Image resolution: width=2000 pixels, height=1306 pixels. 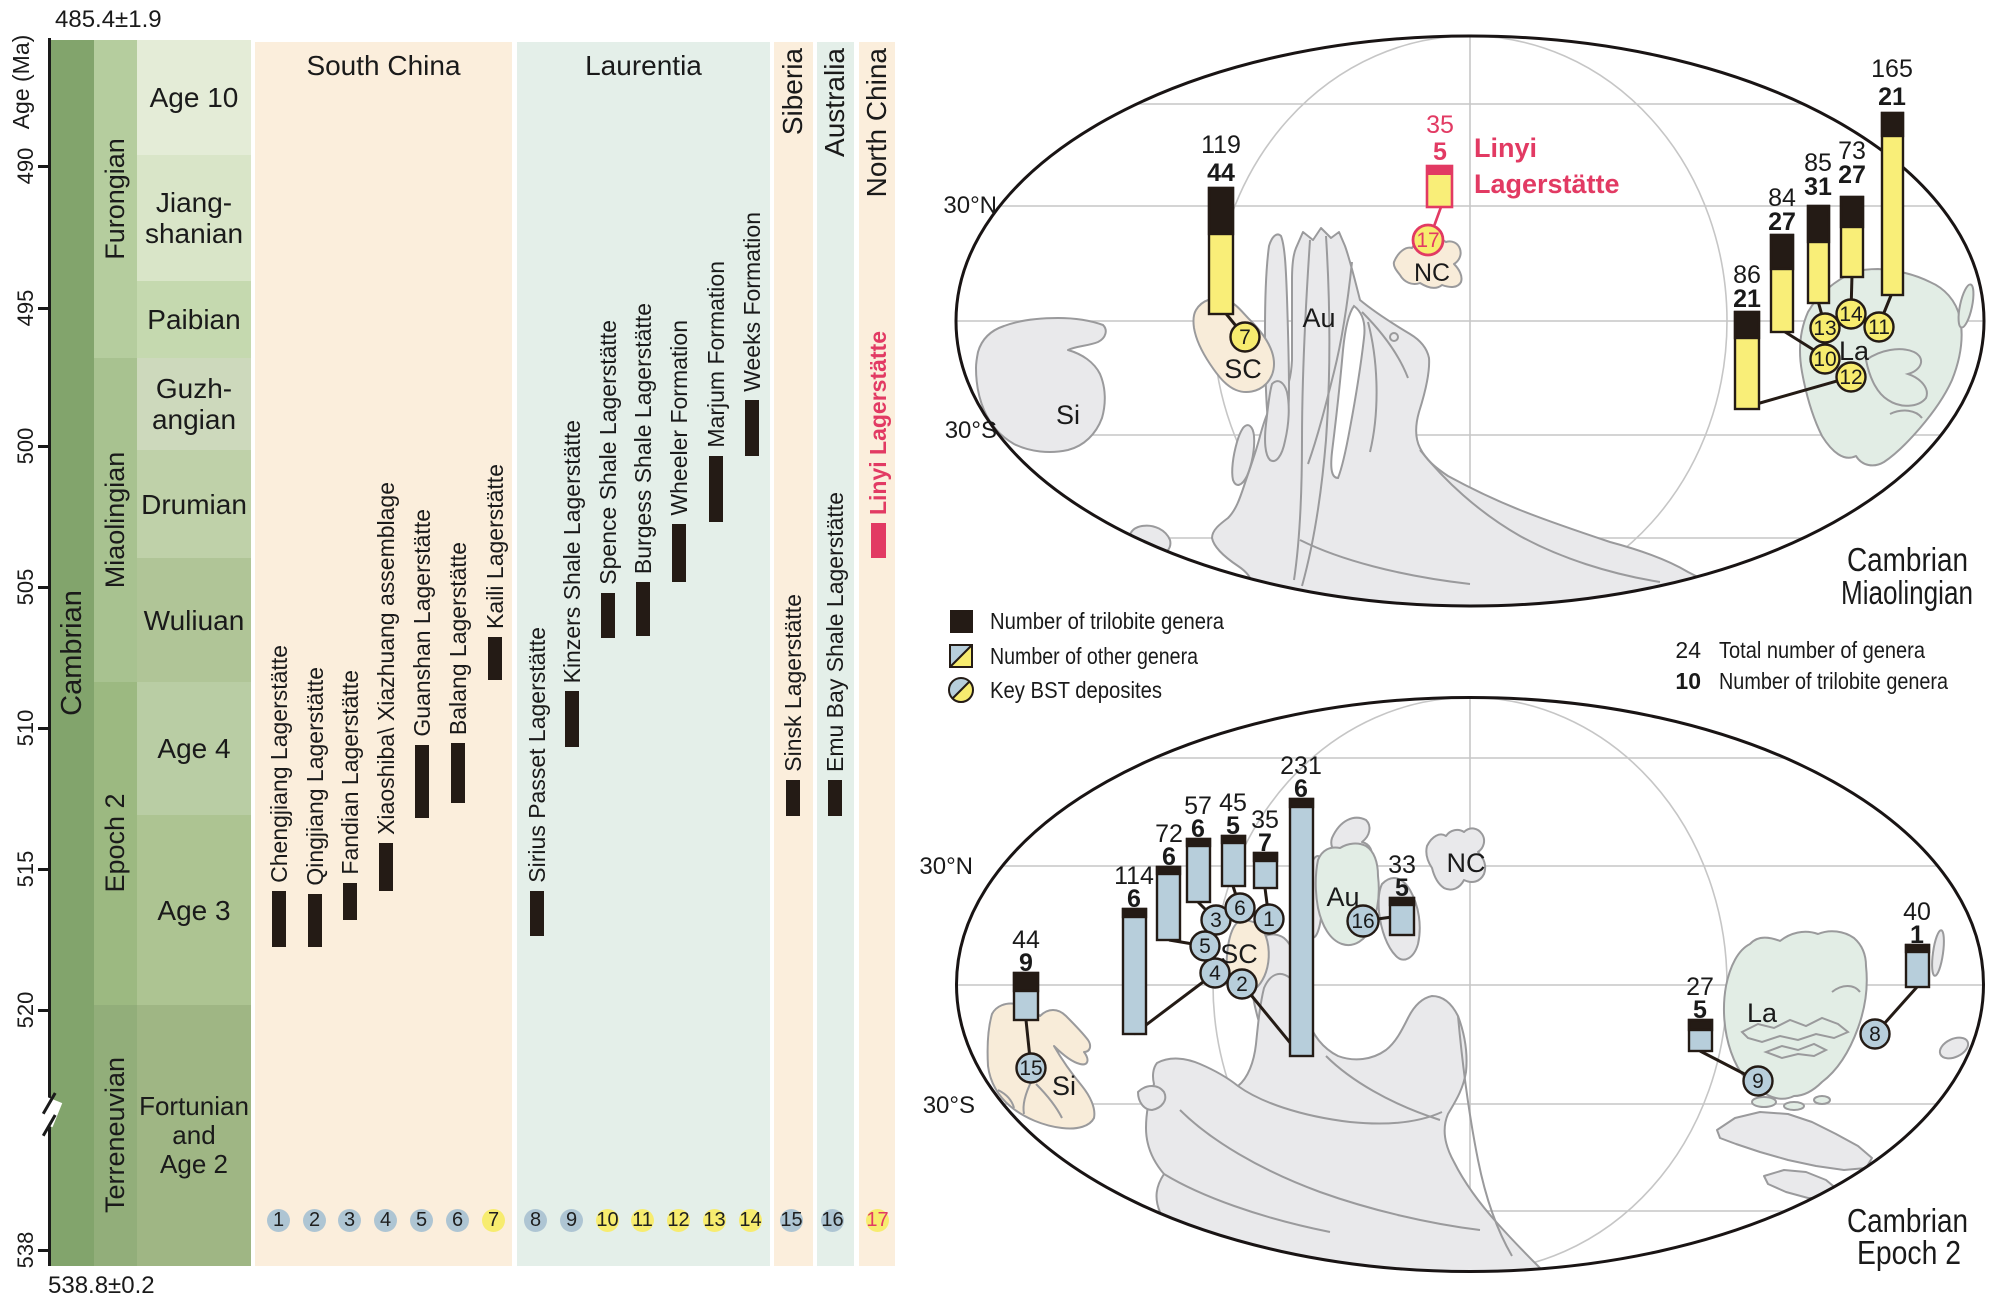 What do you see at coordinates (1907, 592) in the screenshot?
I see `svg-text: Miaolingian` at bounding box center [1907, 592].